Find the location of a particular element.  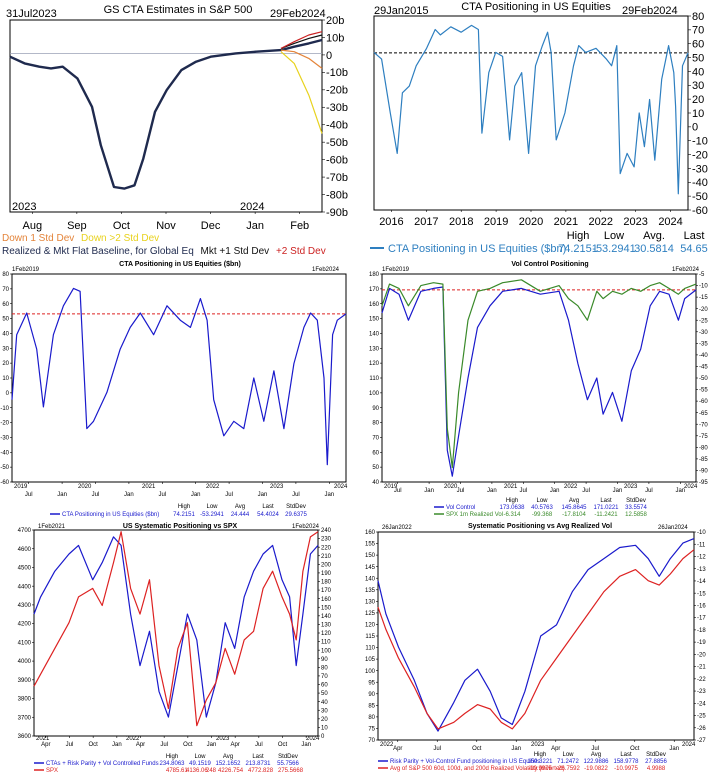

y-tick-label: 180 is located at coordinates (374, 275).